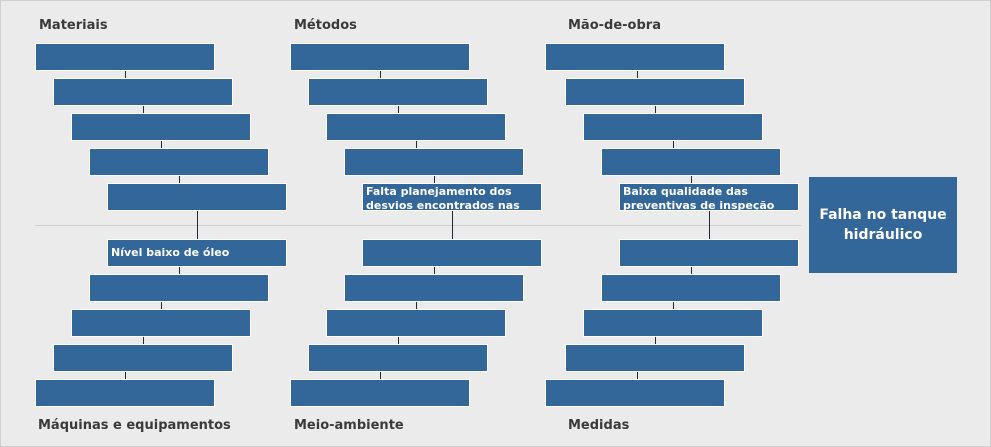  Describe the element at coordinates (134, 425) in the screenshot. I see `category-label-maquinas: Máquinas e equipamentos` at that location.